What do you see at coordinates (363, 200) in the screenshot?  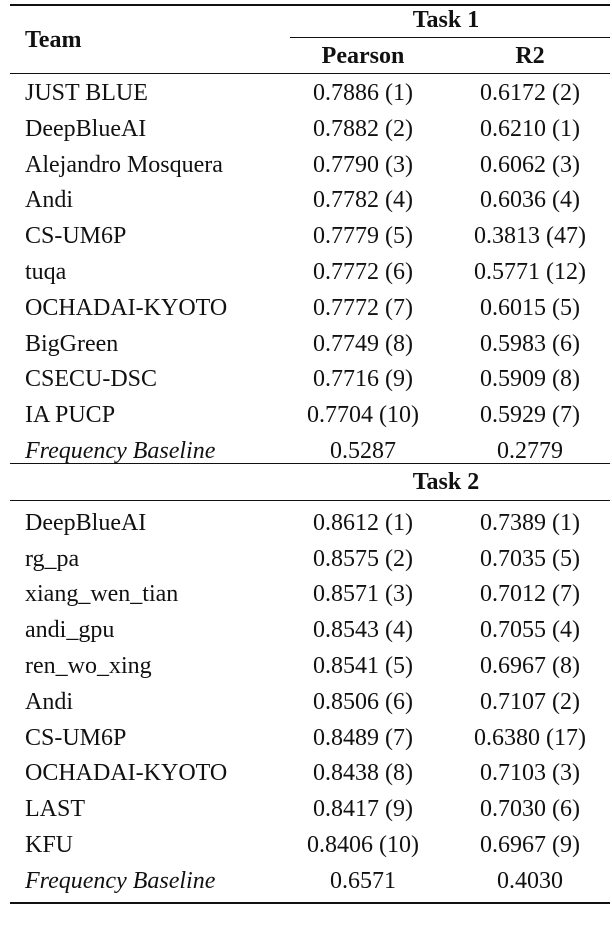 I see `pearson-cell: 0.7782 (4)` at bounding box center [363, 200].